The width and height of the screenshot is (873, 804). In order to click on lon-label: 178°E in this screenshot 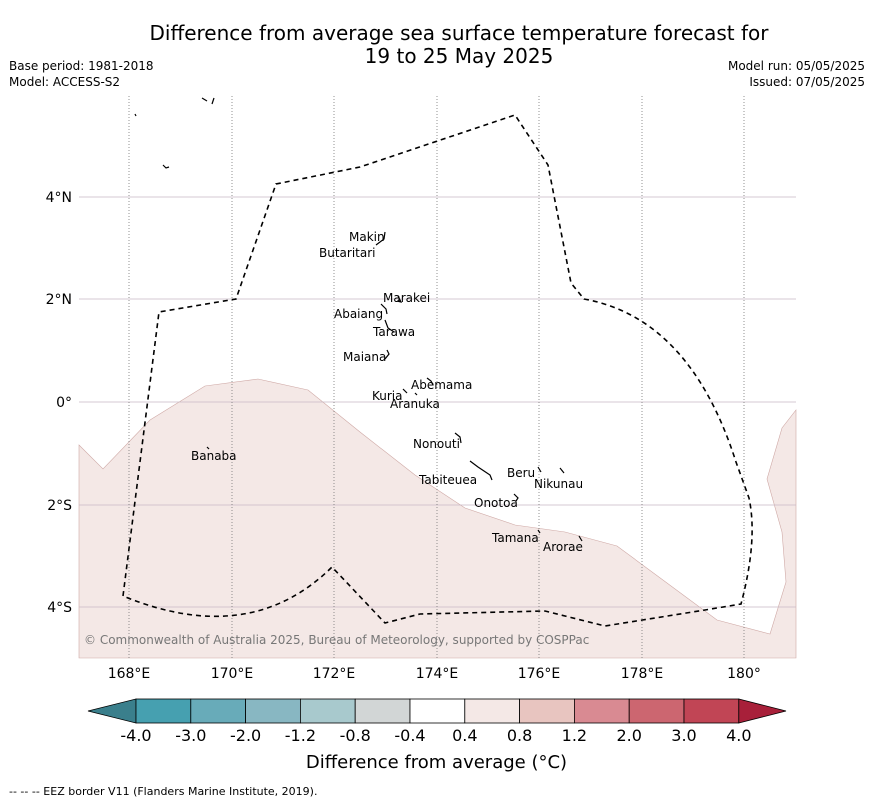, I will do `click(642, 674)`.